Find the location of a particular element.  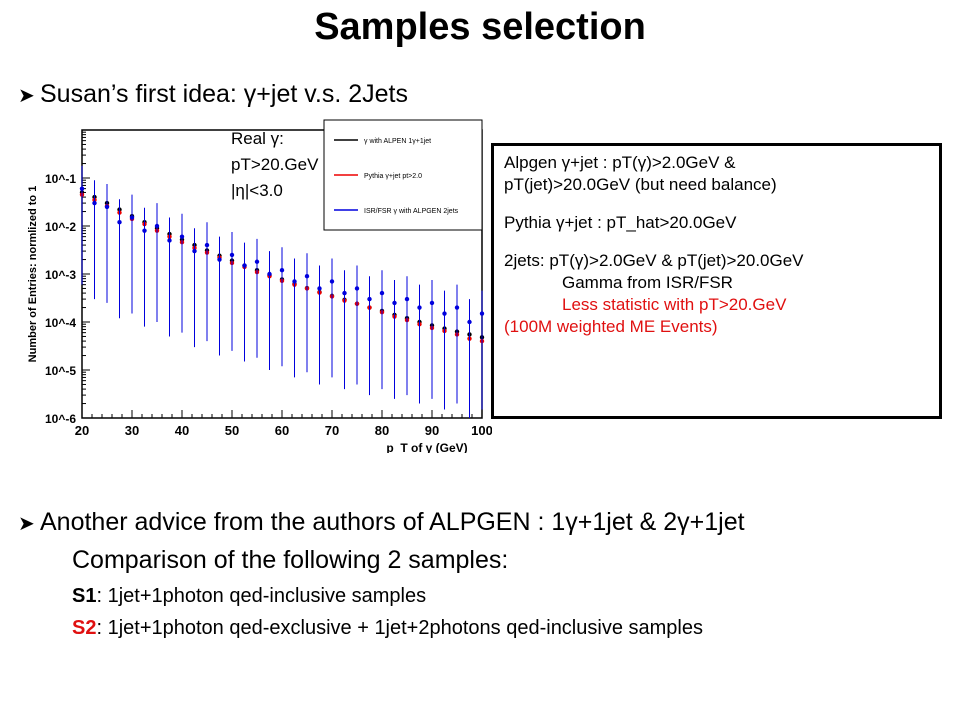

x-tick-label: 30 is located at coordinates (132, 430).